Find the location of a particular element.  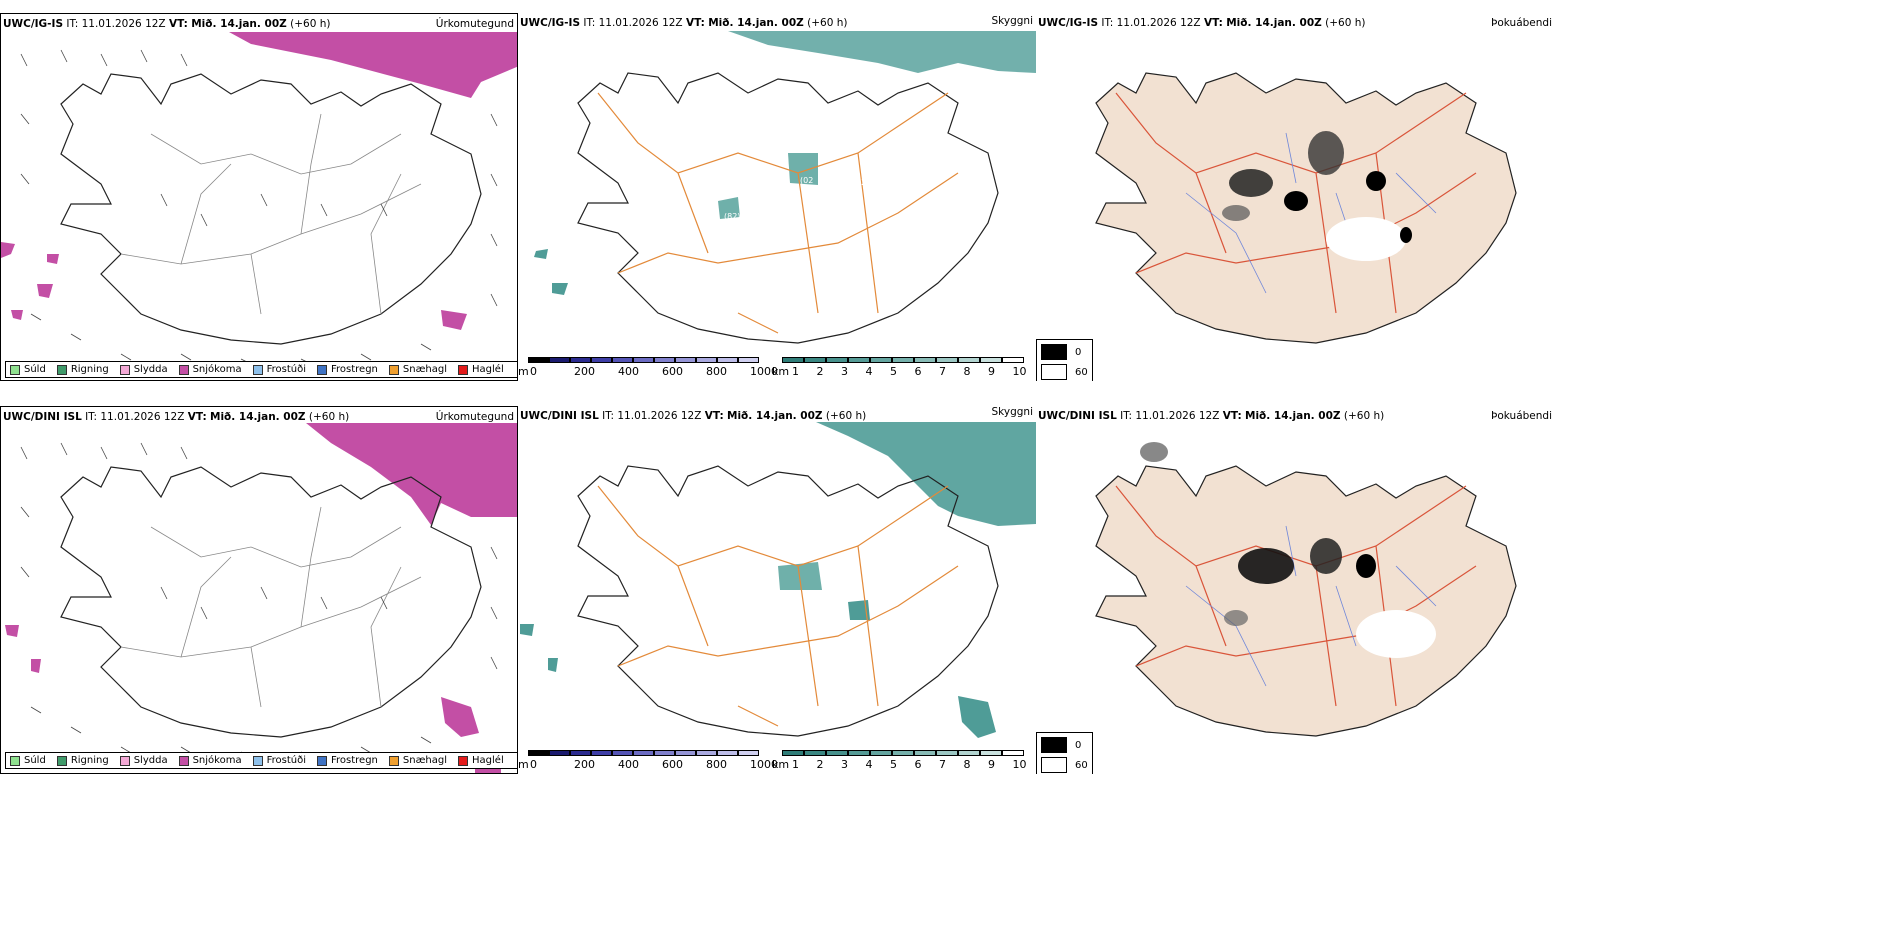

colorbar-tick: 1 is located at coordinates (795, 764).